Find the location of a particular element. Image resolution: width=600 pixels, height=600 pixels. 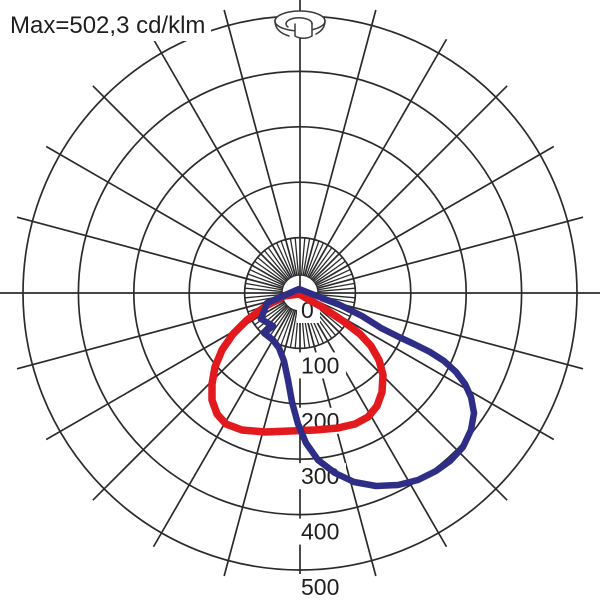

radial-scale-label: 500 is located at coordinates (320, 587).